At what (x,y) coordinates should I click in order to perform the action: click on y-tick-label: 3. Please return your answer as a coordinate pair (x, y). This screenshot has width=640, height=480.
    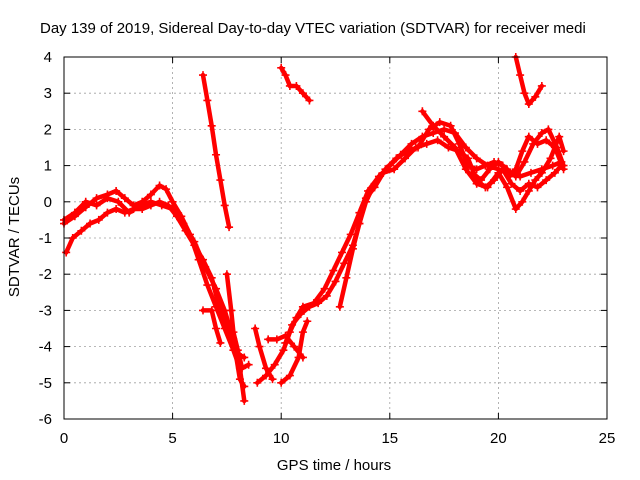
    Looking at the image, I should click on (48, 93).